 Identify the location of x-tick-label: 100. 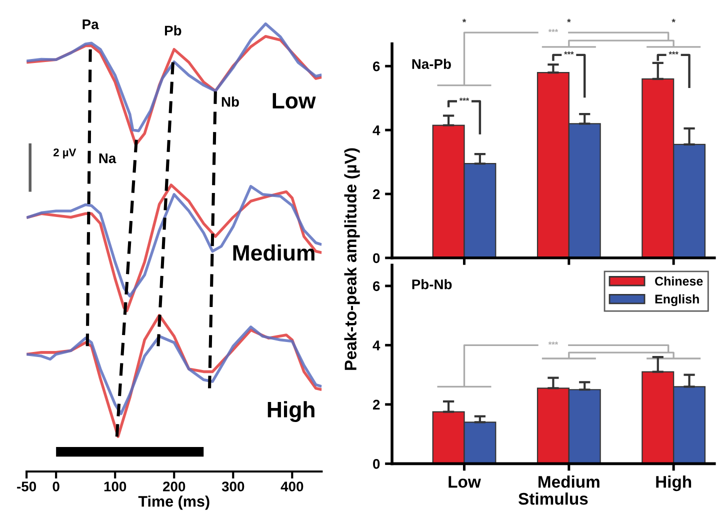
(115, 487).